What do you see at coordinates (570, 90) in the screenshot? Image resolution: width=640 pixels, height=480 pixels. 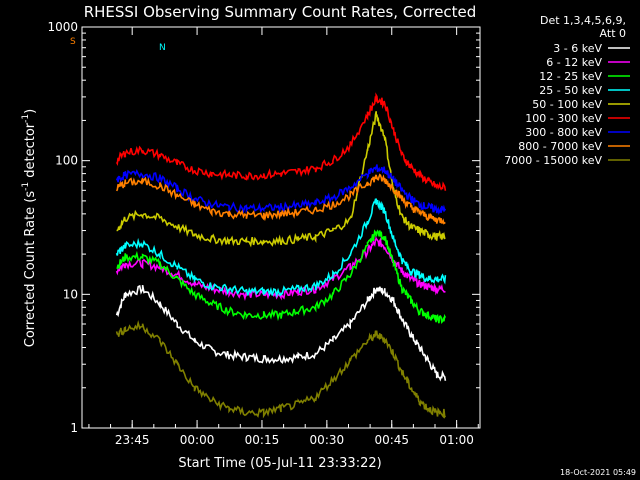 I see `legend-label-3: 25 - 50 keV` at bounding box center [570, 90].